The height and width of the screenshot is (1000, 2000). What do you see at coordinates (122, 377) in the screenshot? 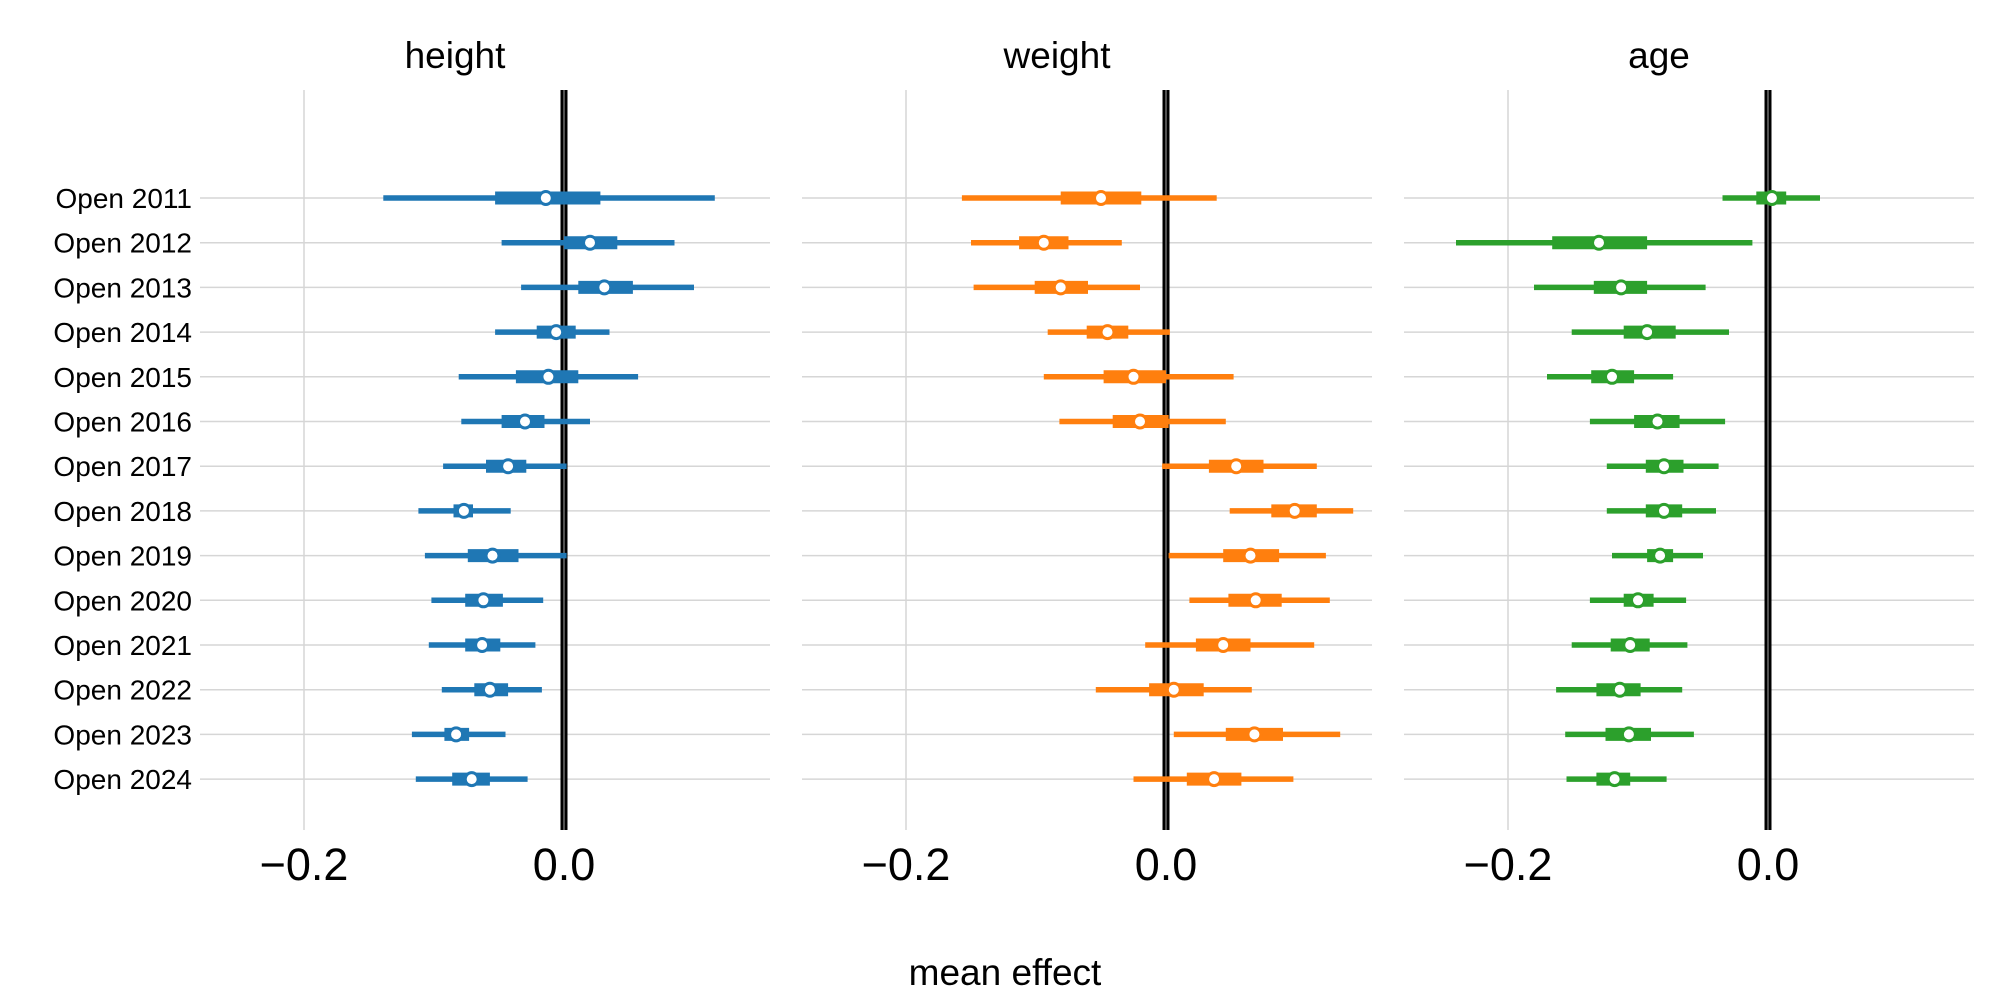
I see `row-label: Open 2015` at bounding box center [122, 377].